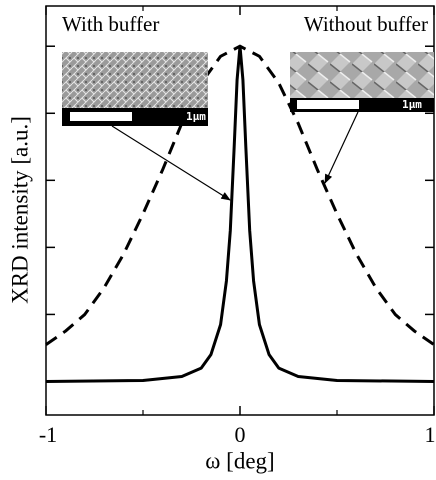  Describe the element at coordinates (430, 434) in the screenshot. I see `x-tick-label: 1` at that location.